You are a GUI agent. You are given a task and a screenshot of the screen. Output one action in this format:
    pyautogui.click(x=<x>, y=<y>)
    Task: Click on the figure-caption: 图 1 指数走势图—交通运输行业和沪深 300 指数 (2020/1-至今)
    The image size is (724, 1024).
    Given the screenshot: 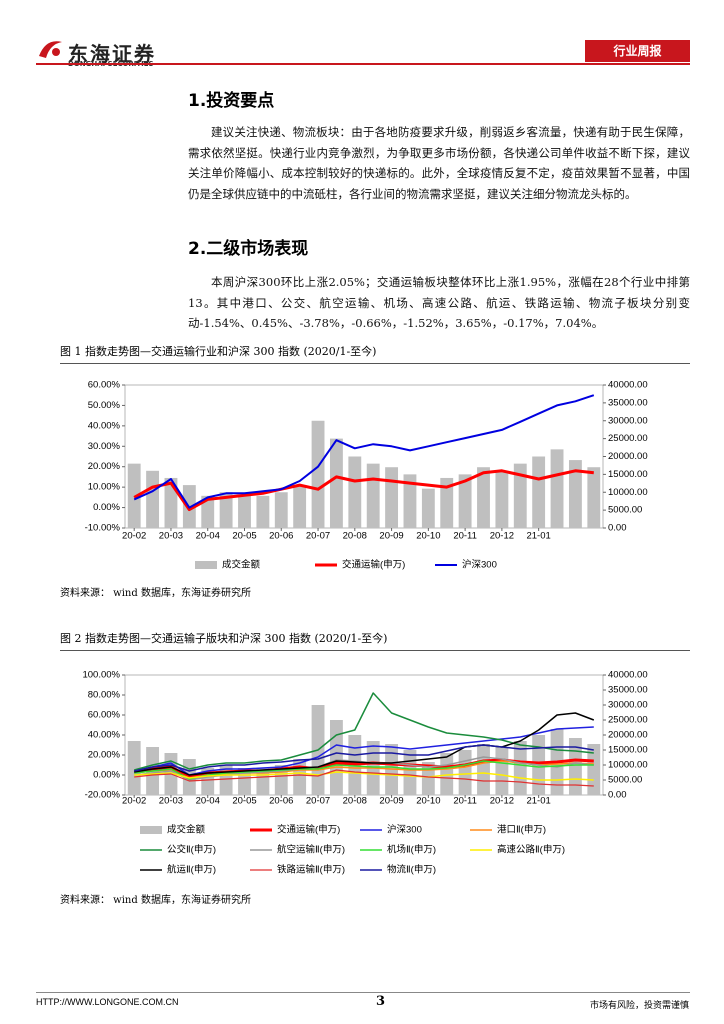 What is the action you would take?
    pyautogui.click(x=375, y=353)
    